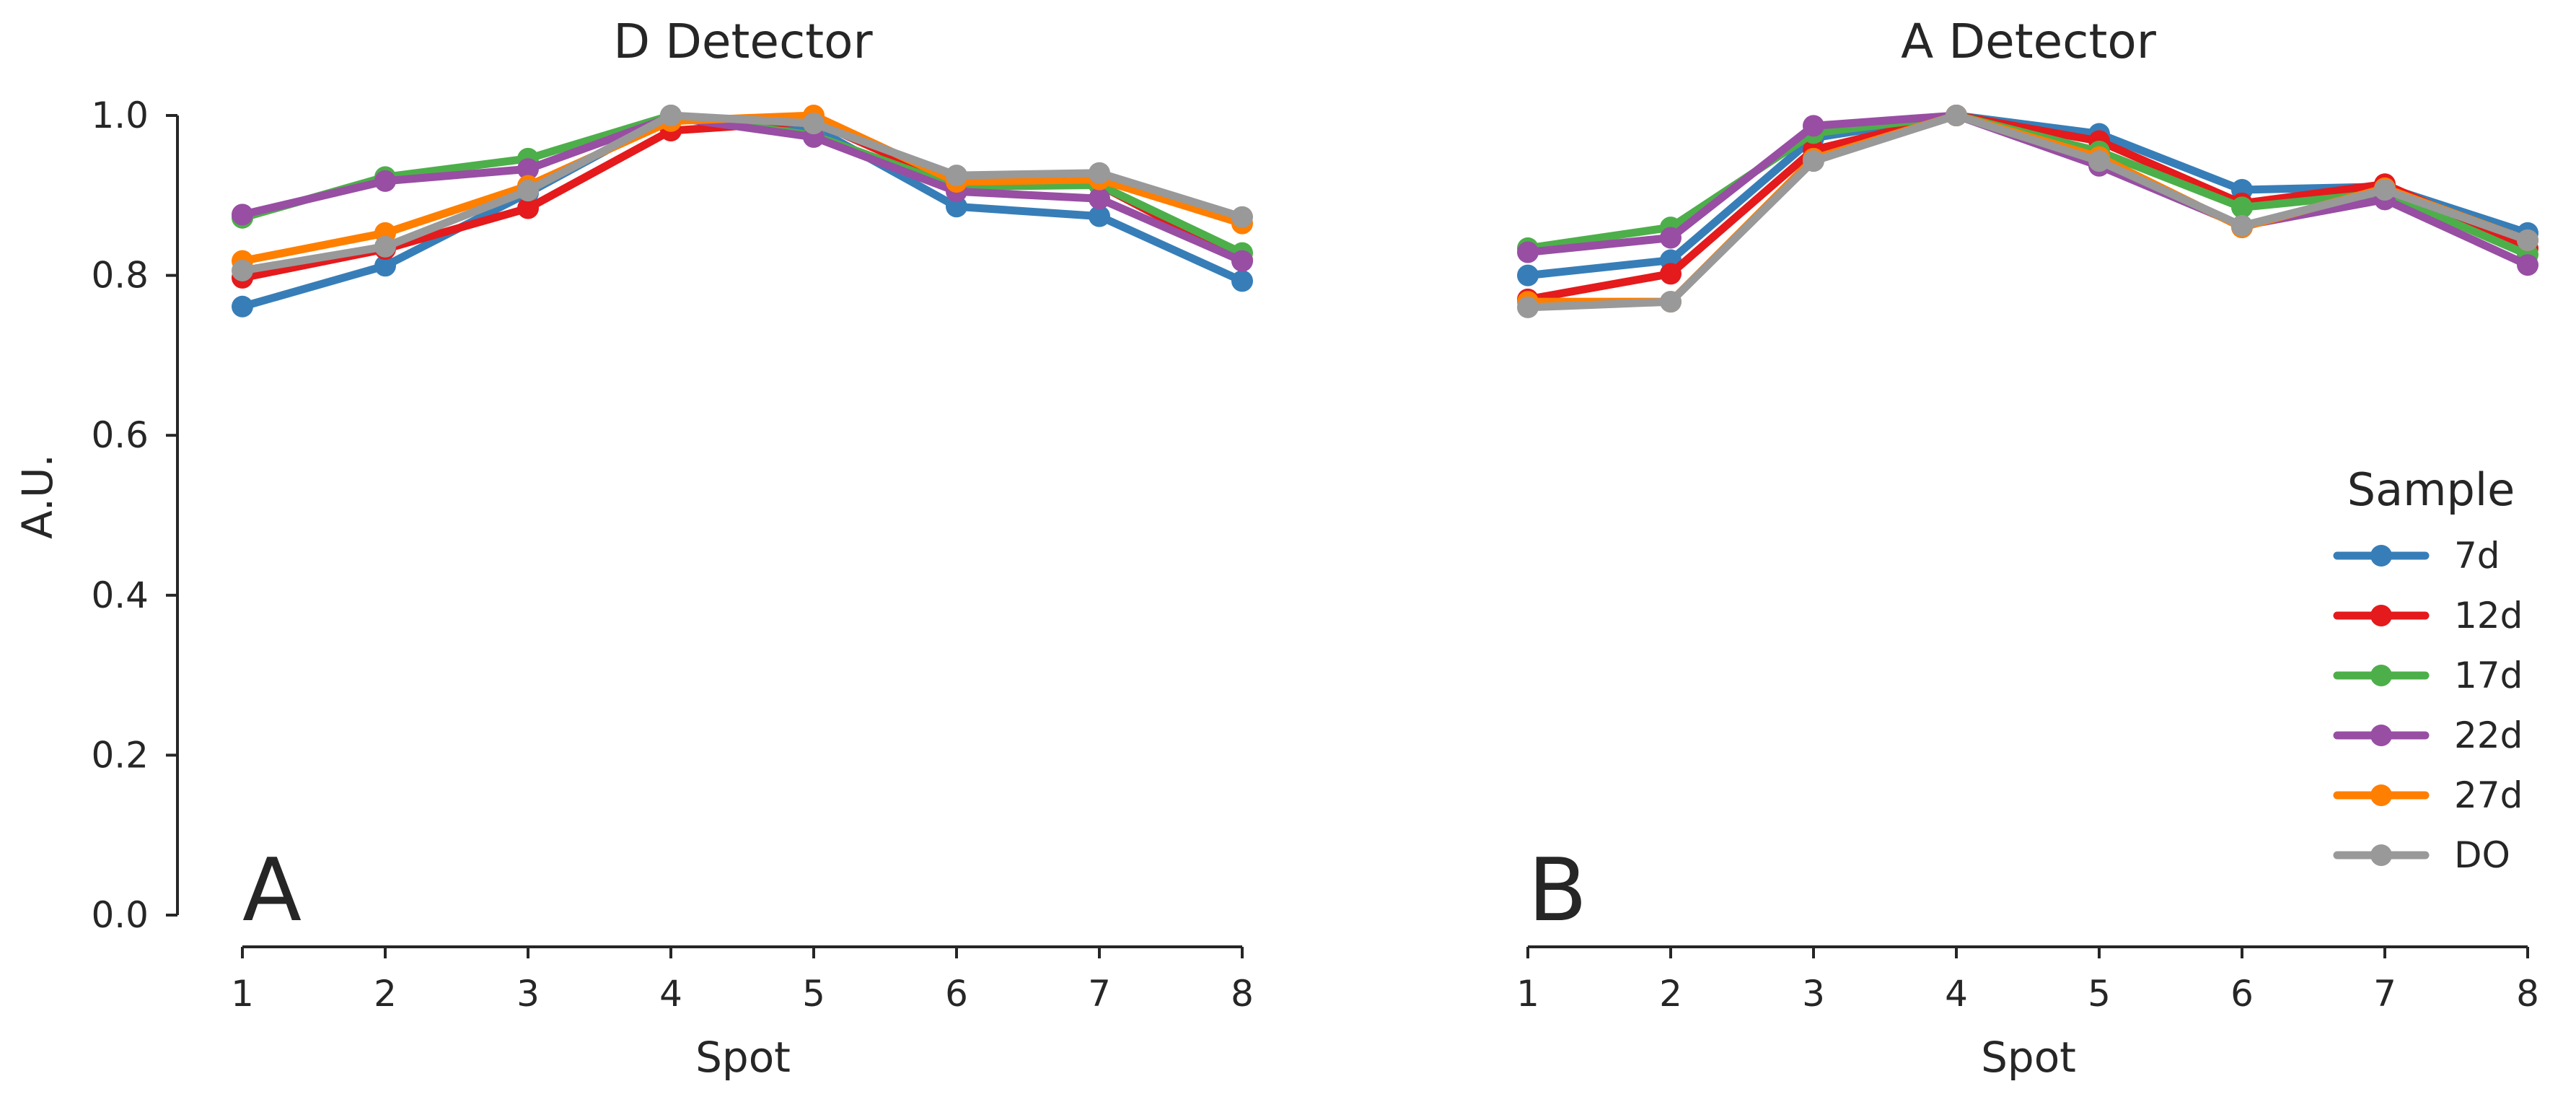  I want to click on legend-label: 22d, so click(2488, 735).